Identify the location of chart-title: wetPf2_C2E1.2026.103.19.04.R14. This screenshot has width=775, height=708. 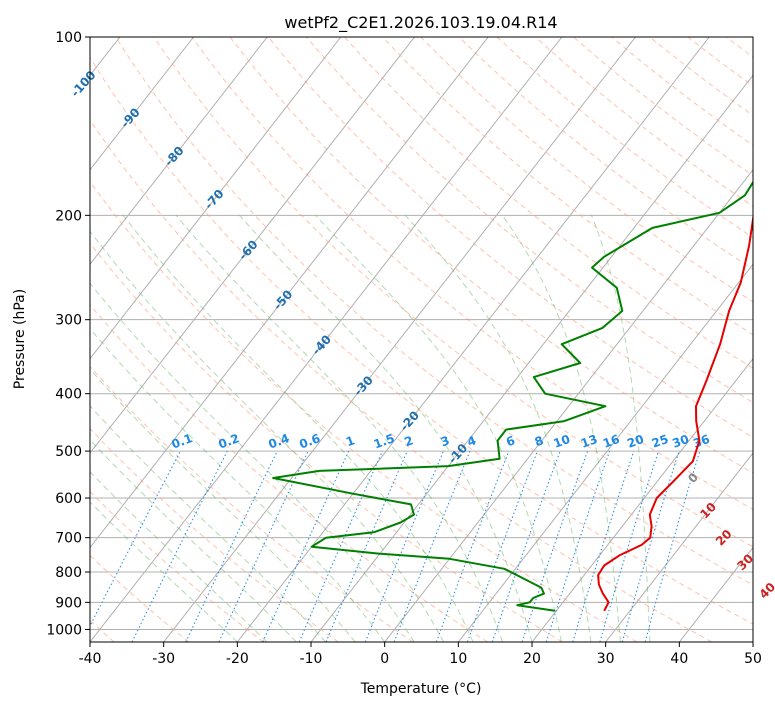
(420, 23).